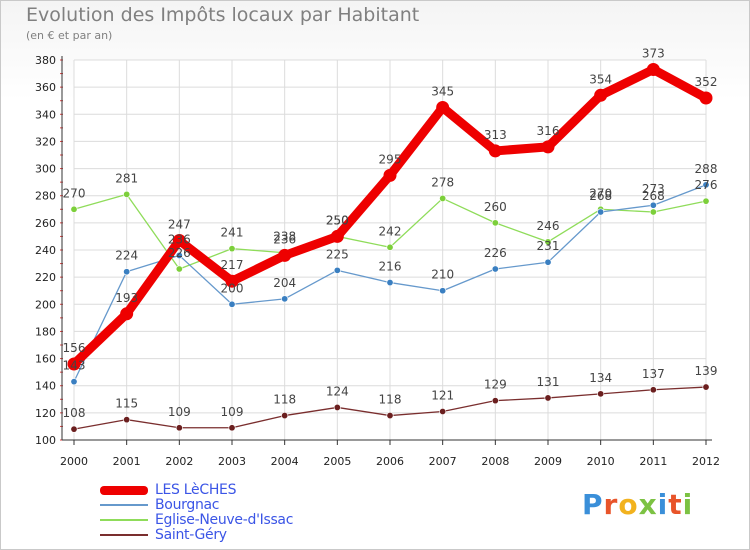 The image size is (750, 550). I want to click on y-tick-label: 200, so click(45, 304).